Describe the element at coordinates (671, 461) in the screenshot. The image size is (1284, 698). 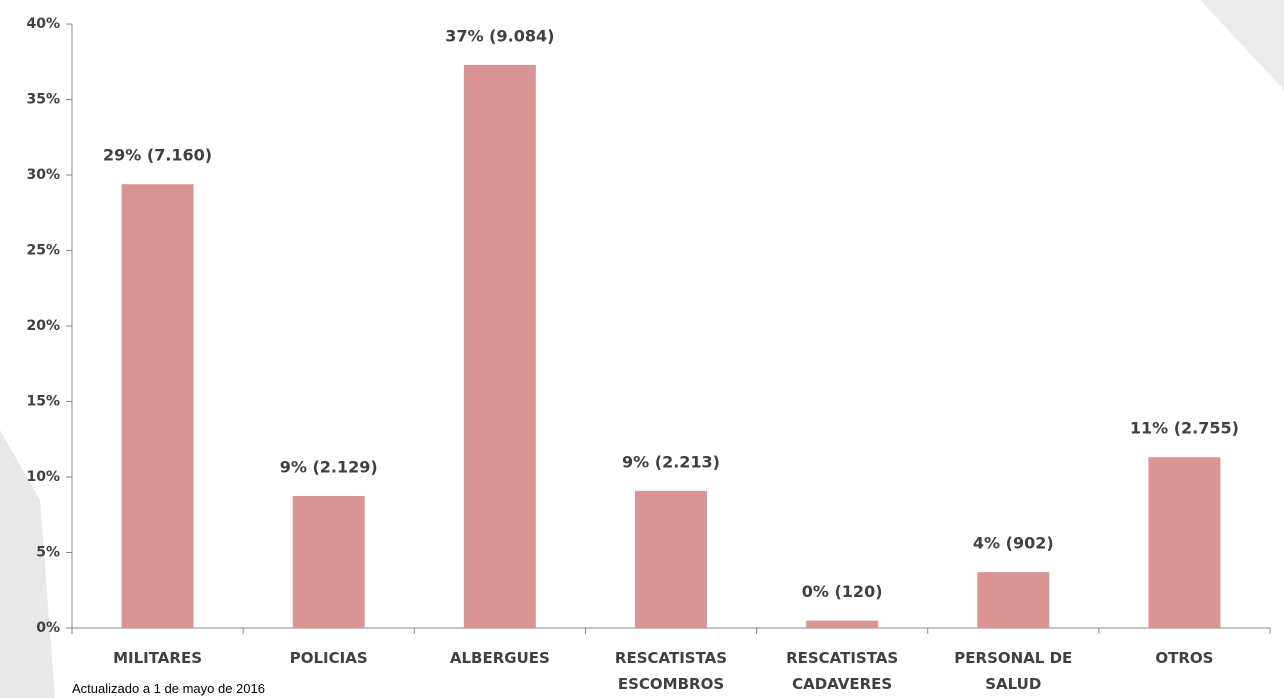
I see `data-label: 9% (2.213)` at that location.